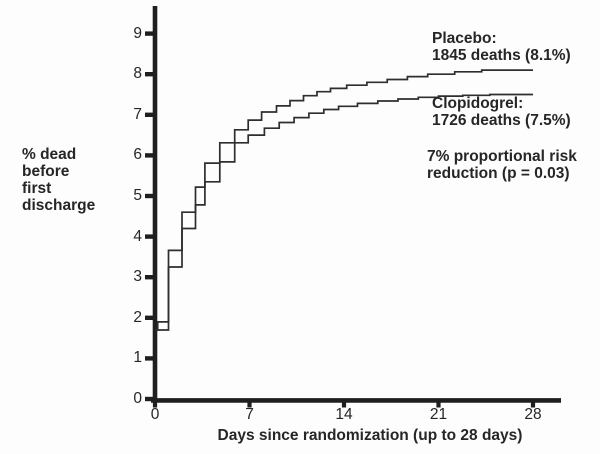  I want to click on clopidogrel-annotation-name: Clopidogrel:, so click(478, 103).